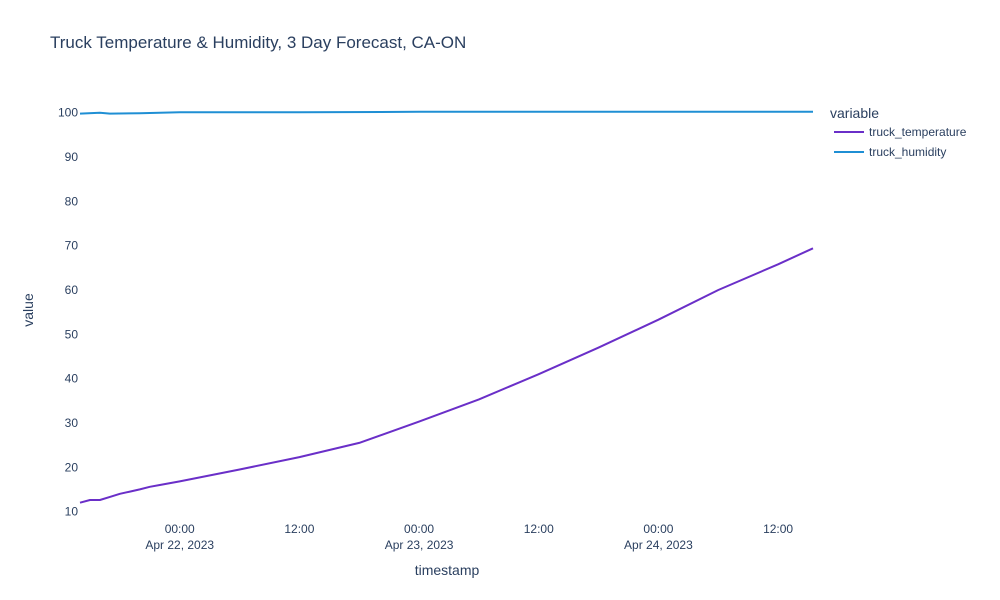  I want to click on y-tick-label: 10, so click(72, 512).